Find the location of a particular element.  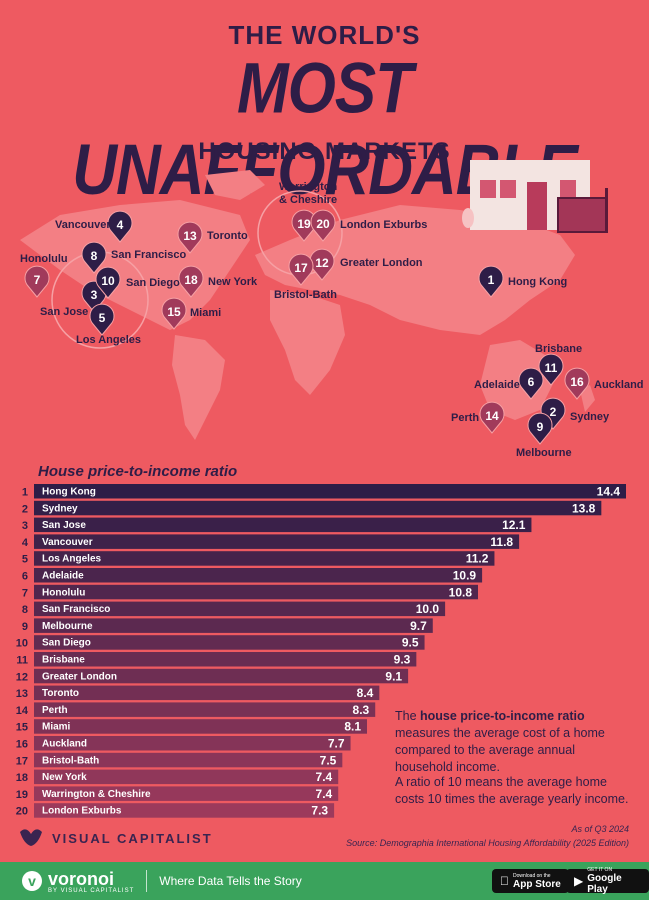

bar-rank: 17 is located at coordinates (22, 761).